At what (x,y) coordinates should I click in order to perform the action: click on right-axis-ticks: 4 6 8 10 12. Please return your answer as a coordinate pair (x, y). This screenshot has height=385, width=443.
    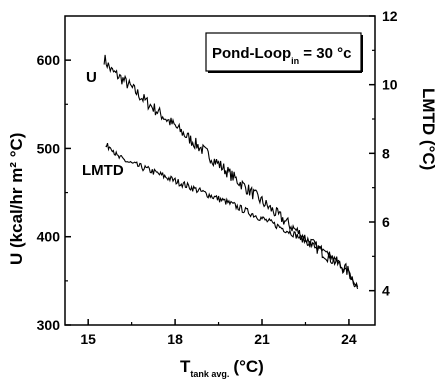
    Looking at the image, I should click on (383, 153).